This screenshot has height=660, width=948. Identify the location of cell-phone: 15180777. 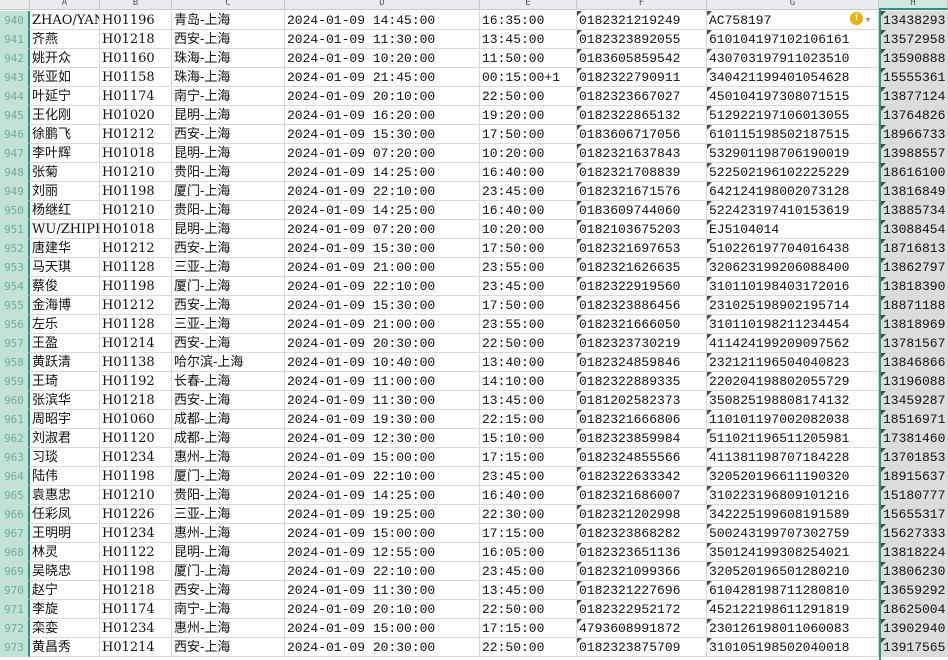
(913, 495).